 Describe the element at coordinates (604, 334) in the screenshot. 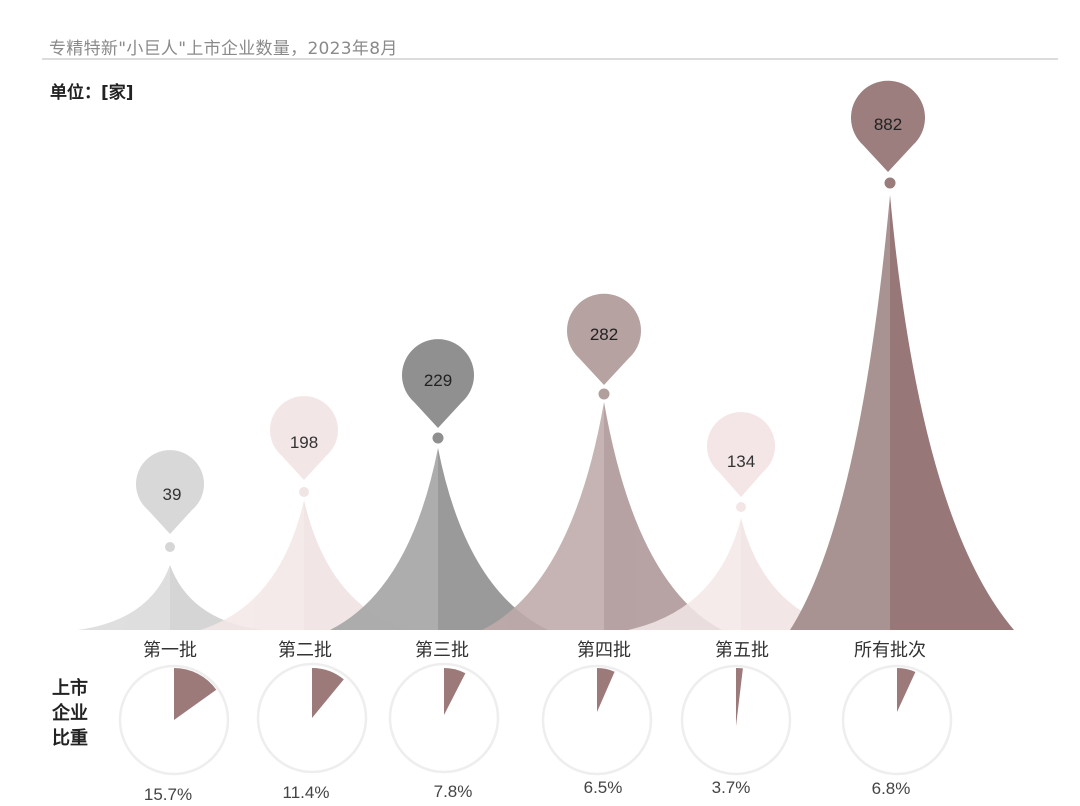

I see `svg-text: 282` at that location.